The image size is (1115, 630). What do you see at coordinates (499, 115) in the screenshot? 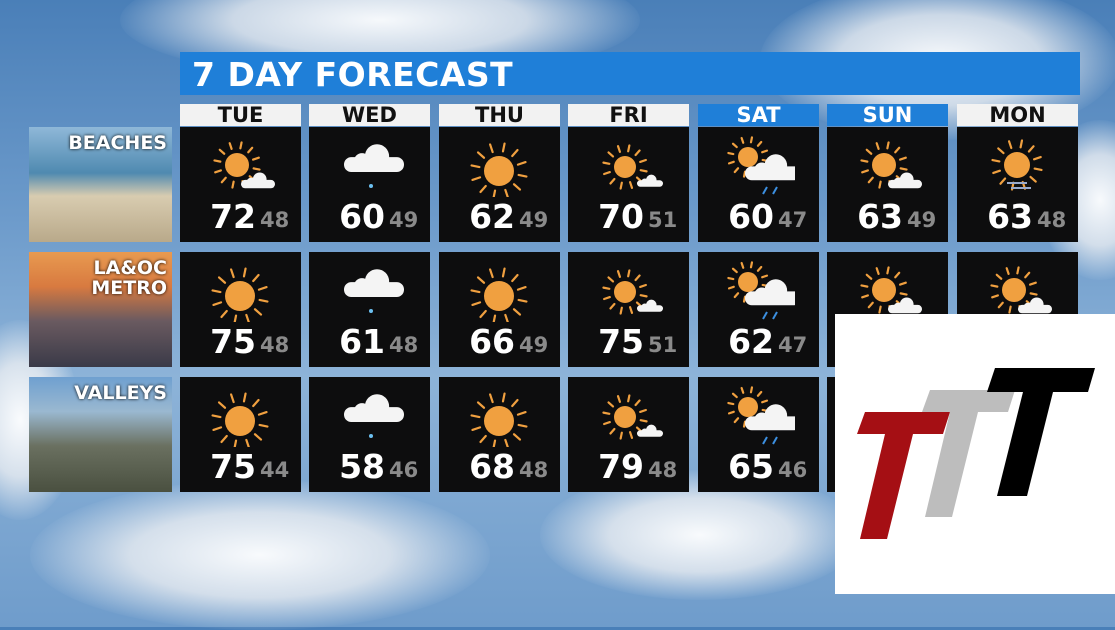
I see `day-header-thu: THU` at bounding box center [499, 115].